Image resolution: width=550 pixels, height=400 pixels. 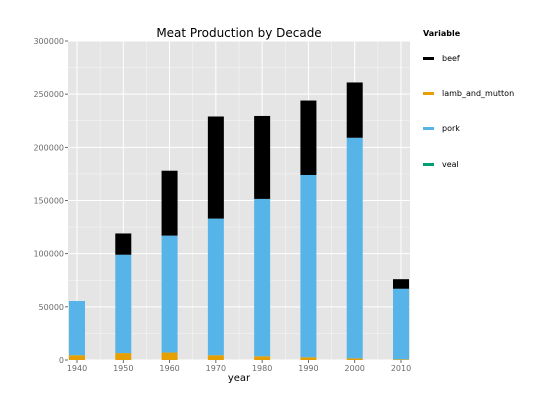 What do you see at coordinates (48, 254) in the screenshot?
I see `y-tick-label: 100000` at bounding box center [48, 254].